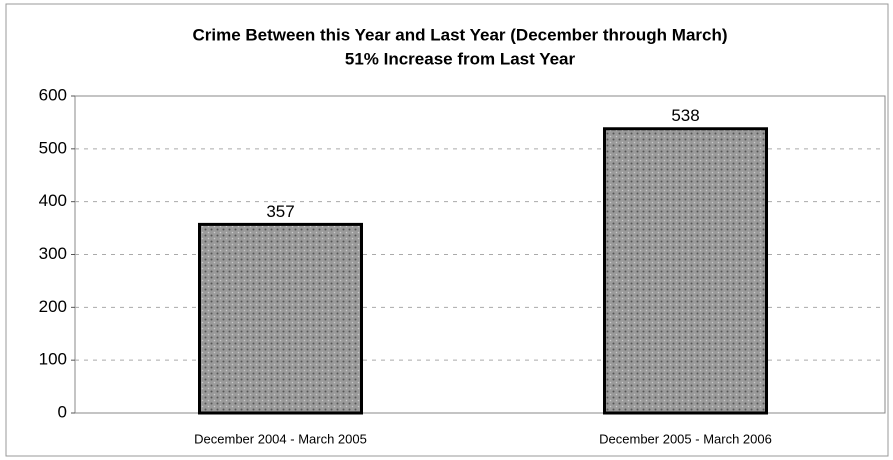 The height and width of the screenshot is (460, 893). Describe the element at coordinates (280, 438) in the screenshot. I see `x-tick-label: December 2004 - March 2005` at that location.